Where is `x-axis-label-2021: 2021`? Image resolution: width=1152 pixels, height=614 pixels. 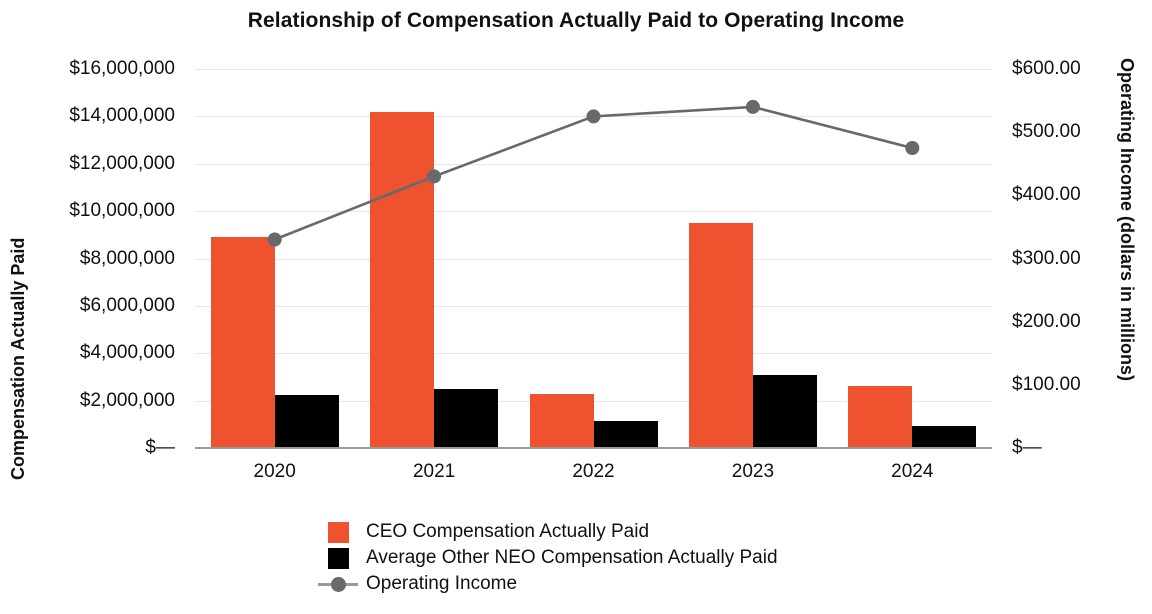
x-axis-label-2021: 2021 is located at coordinates (434, 471).